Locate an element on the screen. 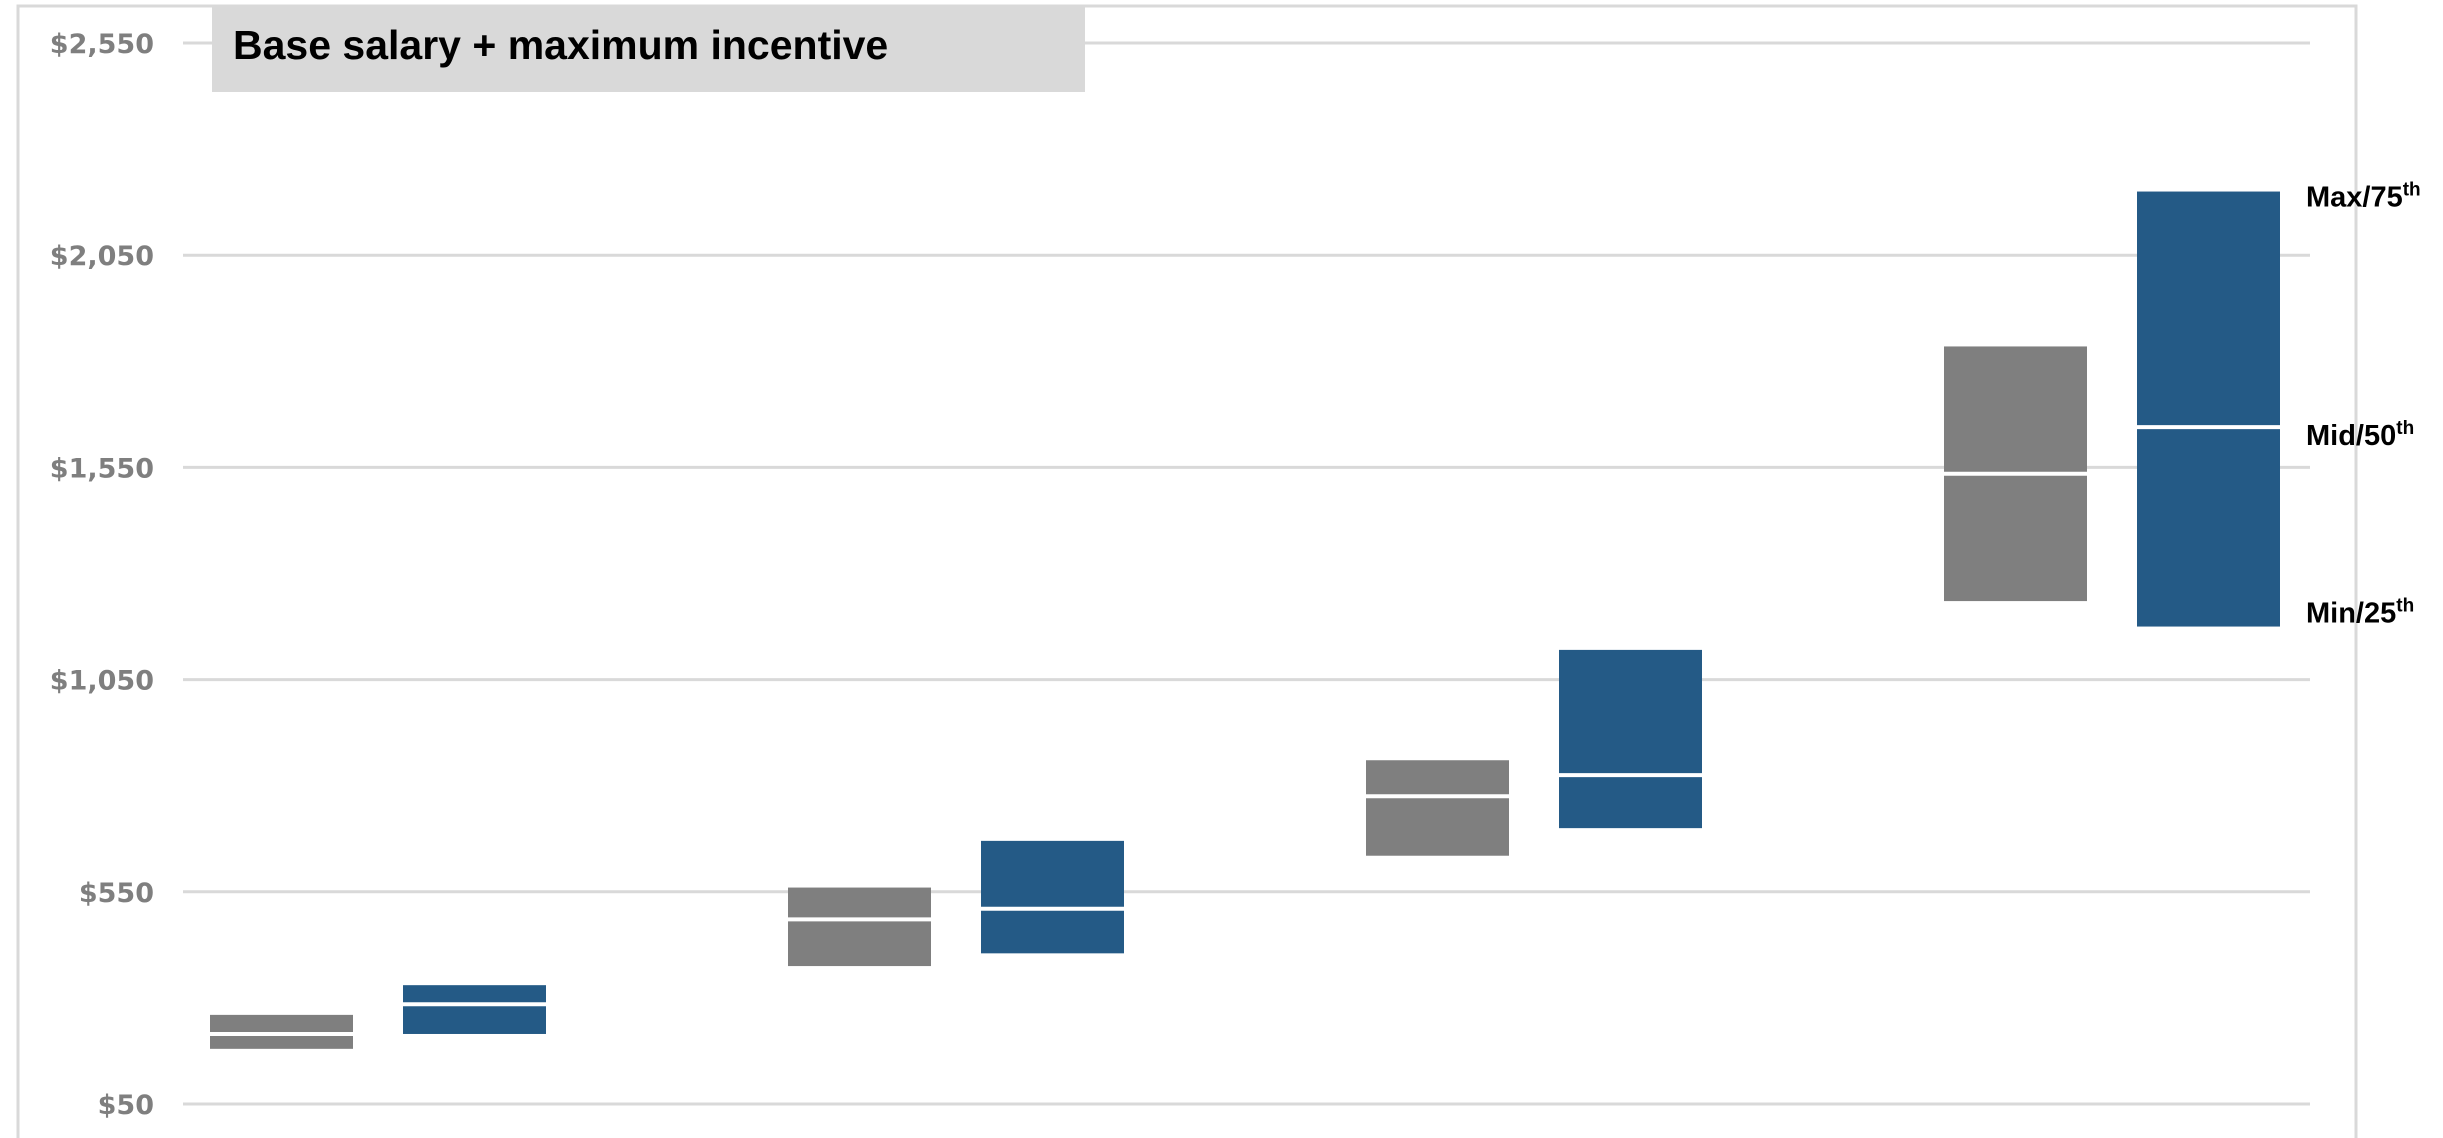  legend-label: Mid/50th is located at coordinates (2360, 435).